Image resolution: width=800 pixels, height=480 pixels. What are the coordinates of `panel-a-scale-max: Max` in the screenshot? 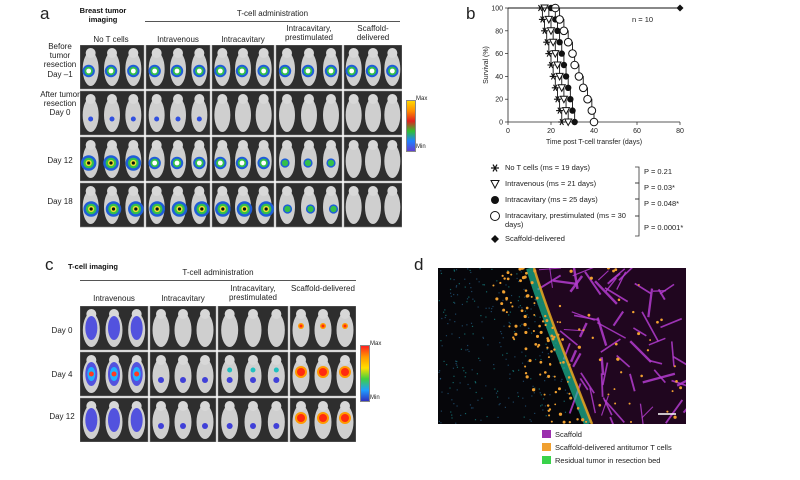 It's located at (422, 99).